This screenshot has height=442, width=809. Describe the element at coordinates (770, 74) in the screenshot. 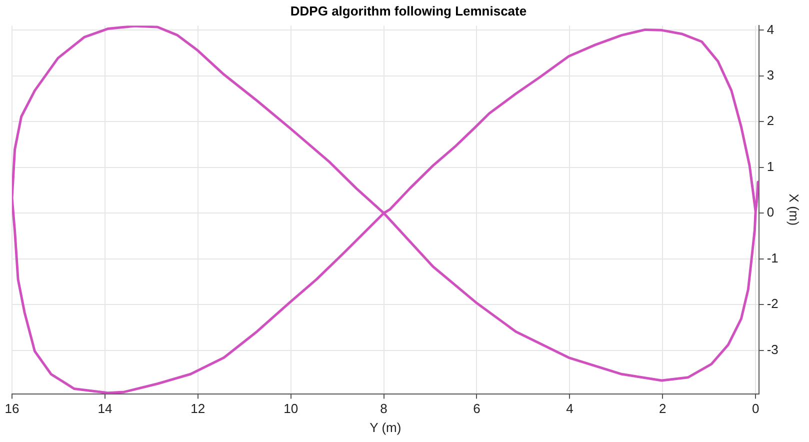

I see `y-tick-label: 3` at that location.